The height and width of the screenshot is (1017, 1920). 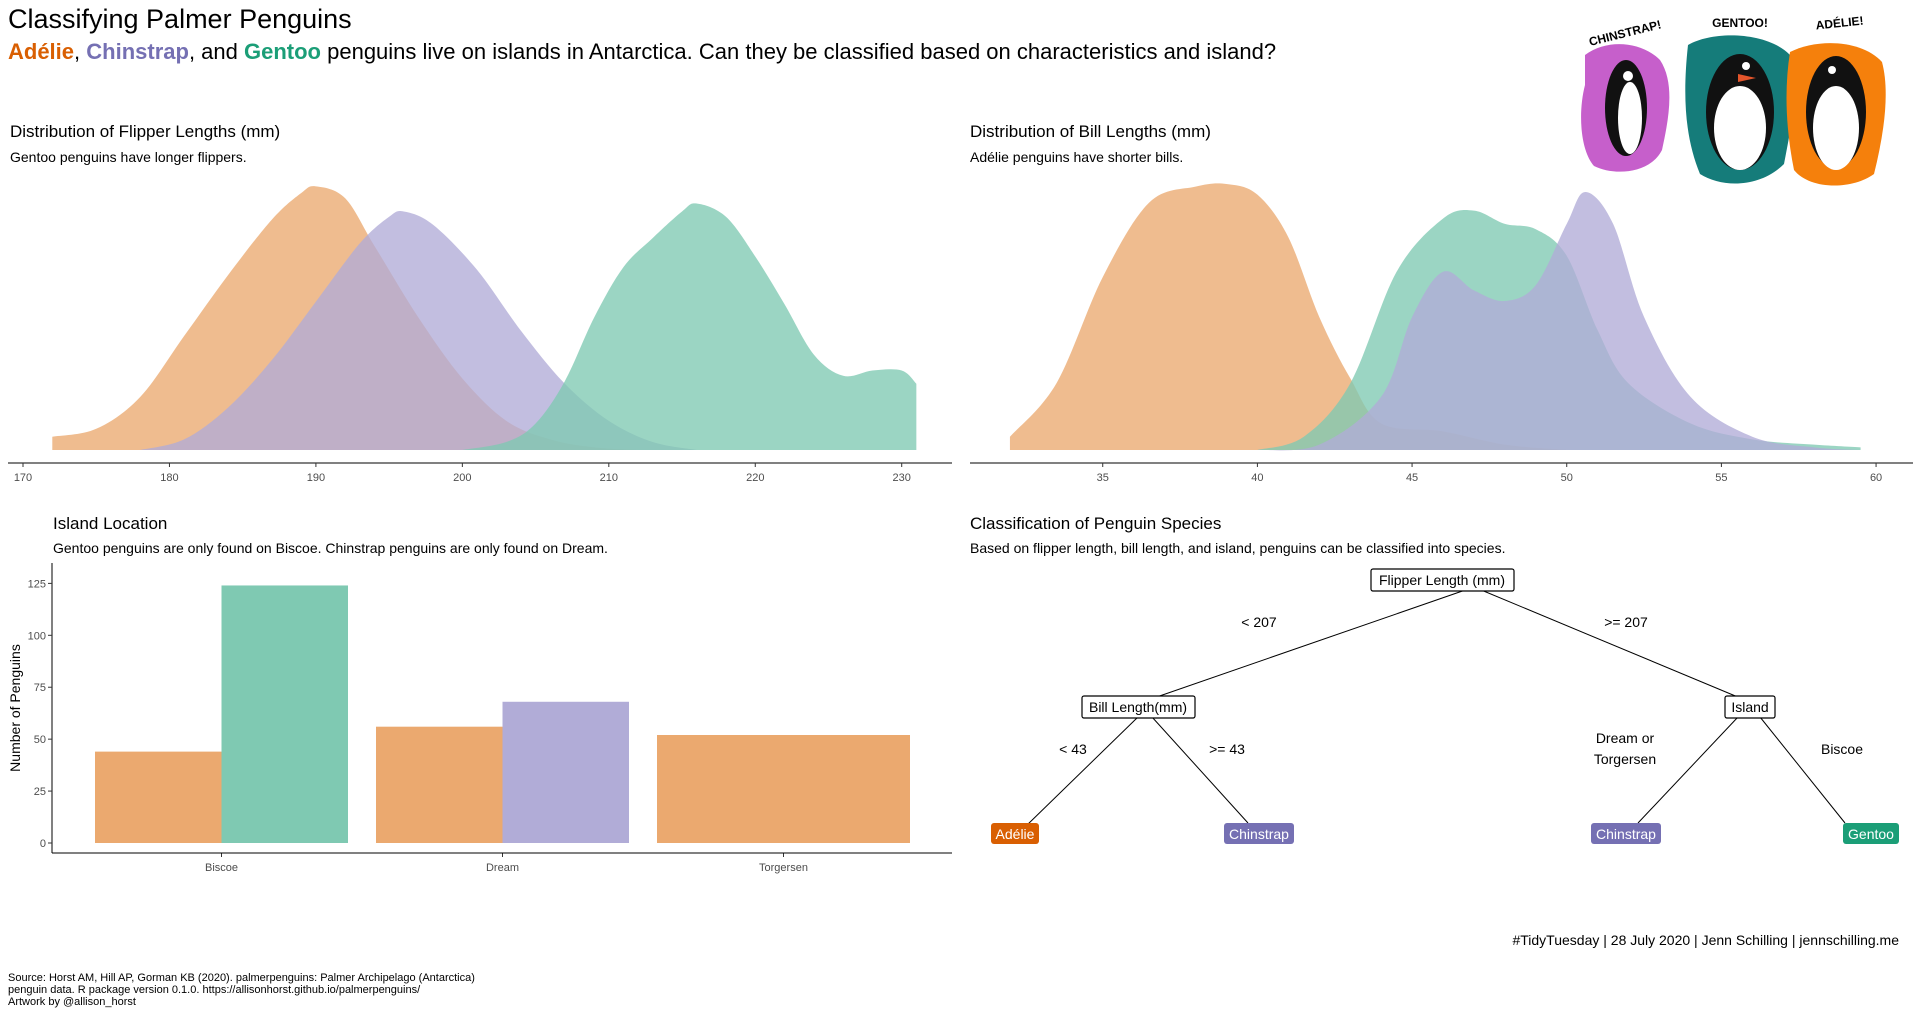 I want to click on flipper-chart-title: Distribution of Flipper Lengths (mm), so click(x=145, y=131).